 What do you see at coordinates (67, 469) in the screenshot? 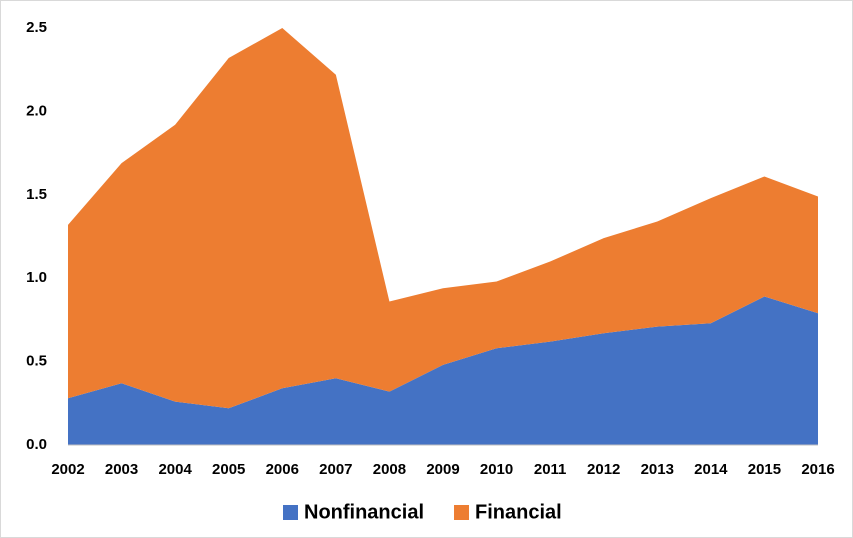
I see `x-tick-label: 2002` at bounding box center [67, 469].